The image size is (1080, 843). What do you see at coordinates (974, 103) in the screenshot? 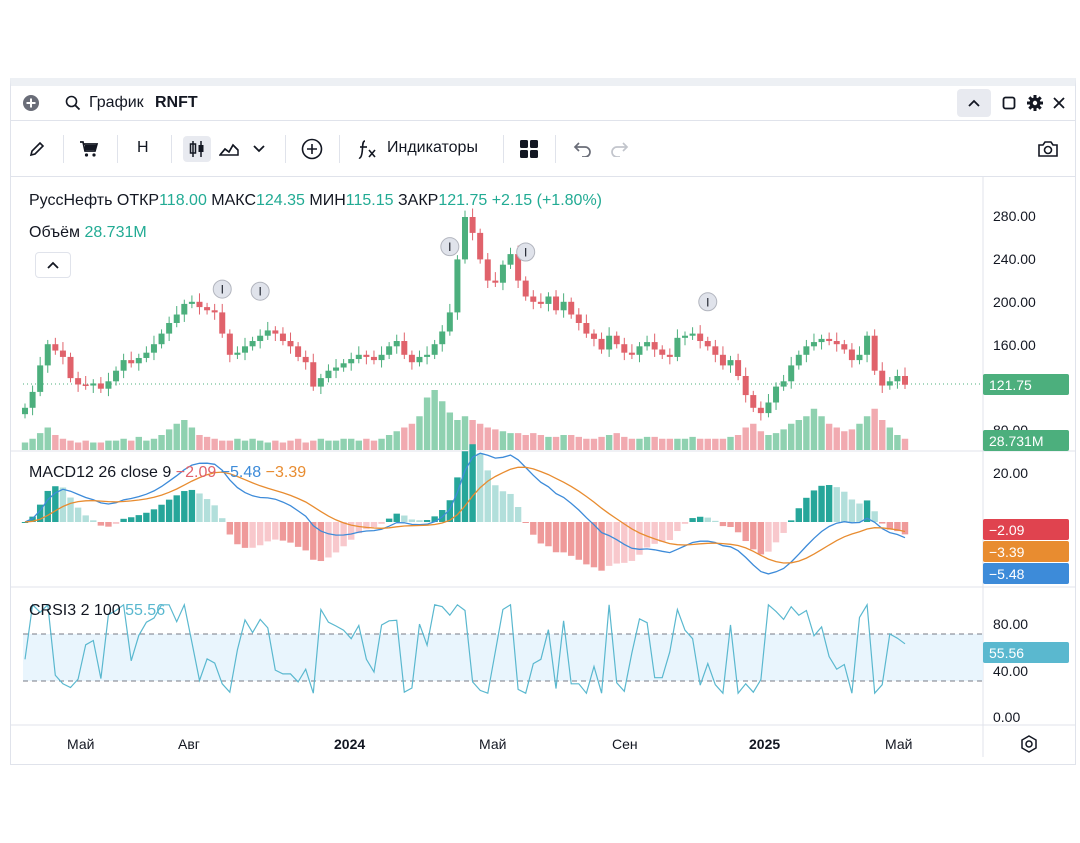
I see `collapse-button` at bounding box center [974, 103].